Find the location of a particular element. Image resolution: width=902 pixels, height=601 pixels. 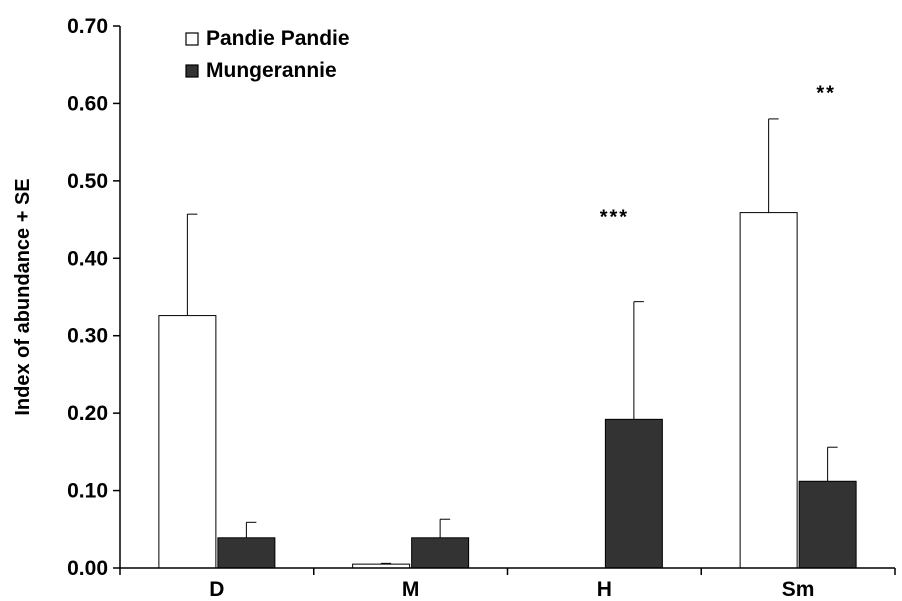

legend-label: Pandie Pandie is located at coordinates (278, 38).